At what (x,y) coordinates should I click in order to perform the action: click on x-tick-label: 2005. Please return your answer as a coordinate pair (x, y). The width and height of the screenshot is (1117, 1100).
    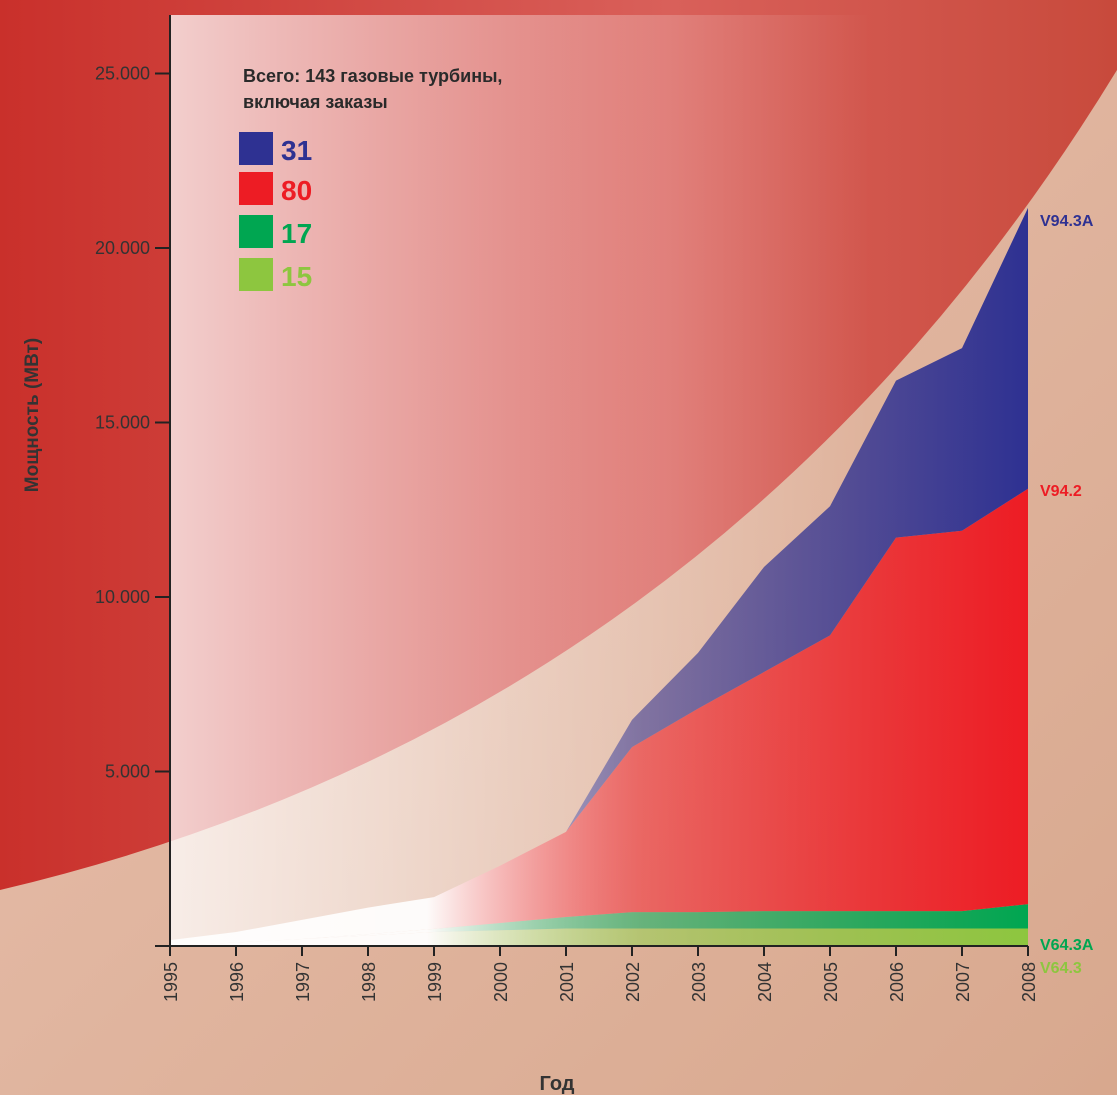
    Looking at the image, I should click on (831, 982).